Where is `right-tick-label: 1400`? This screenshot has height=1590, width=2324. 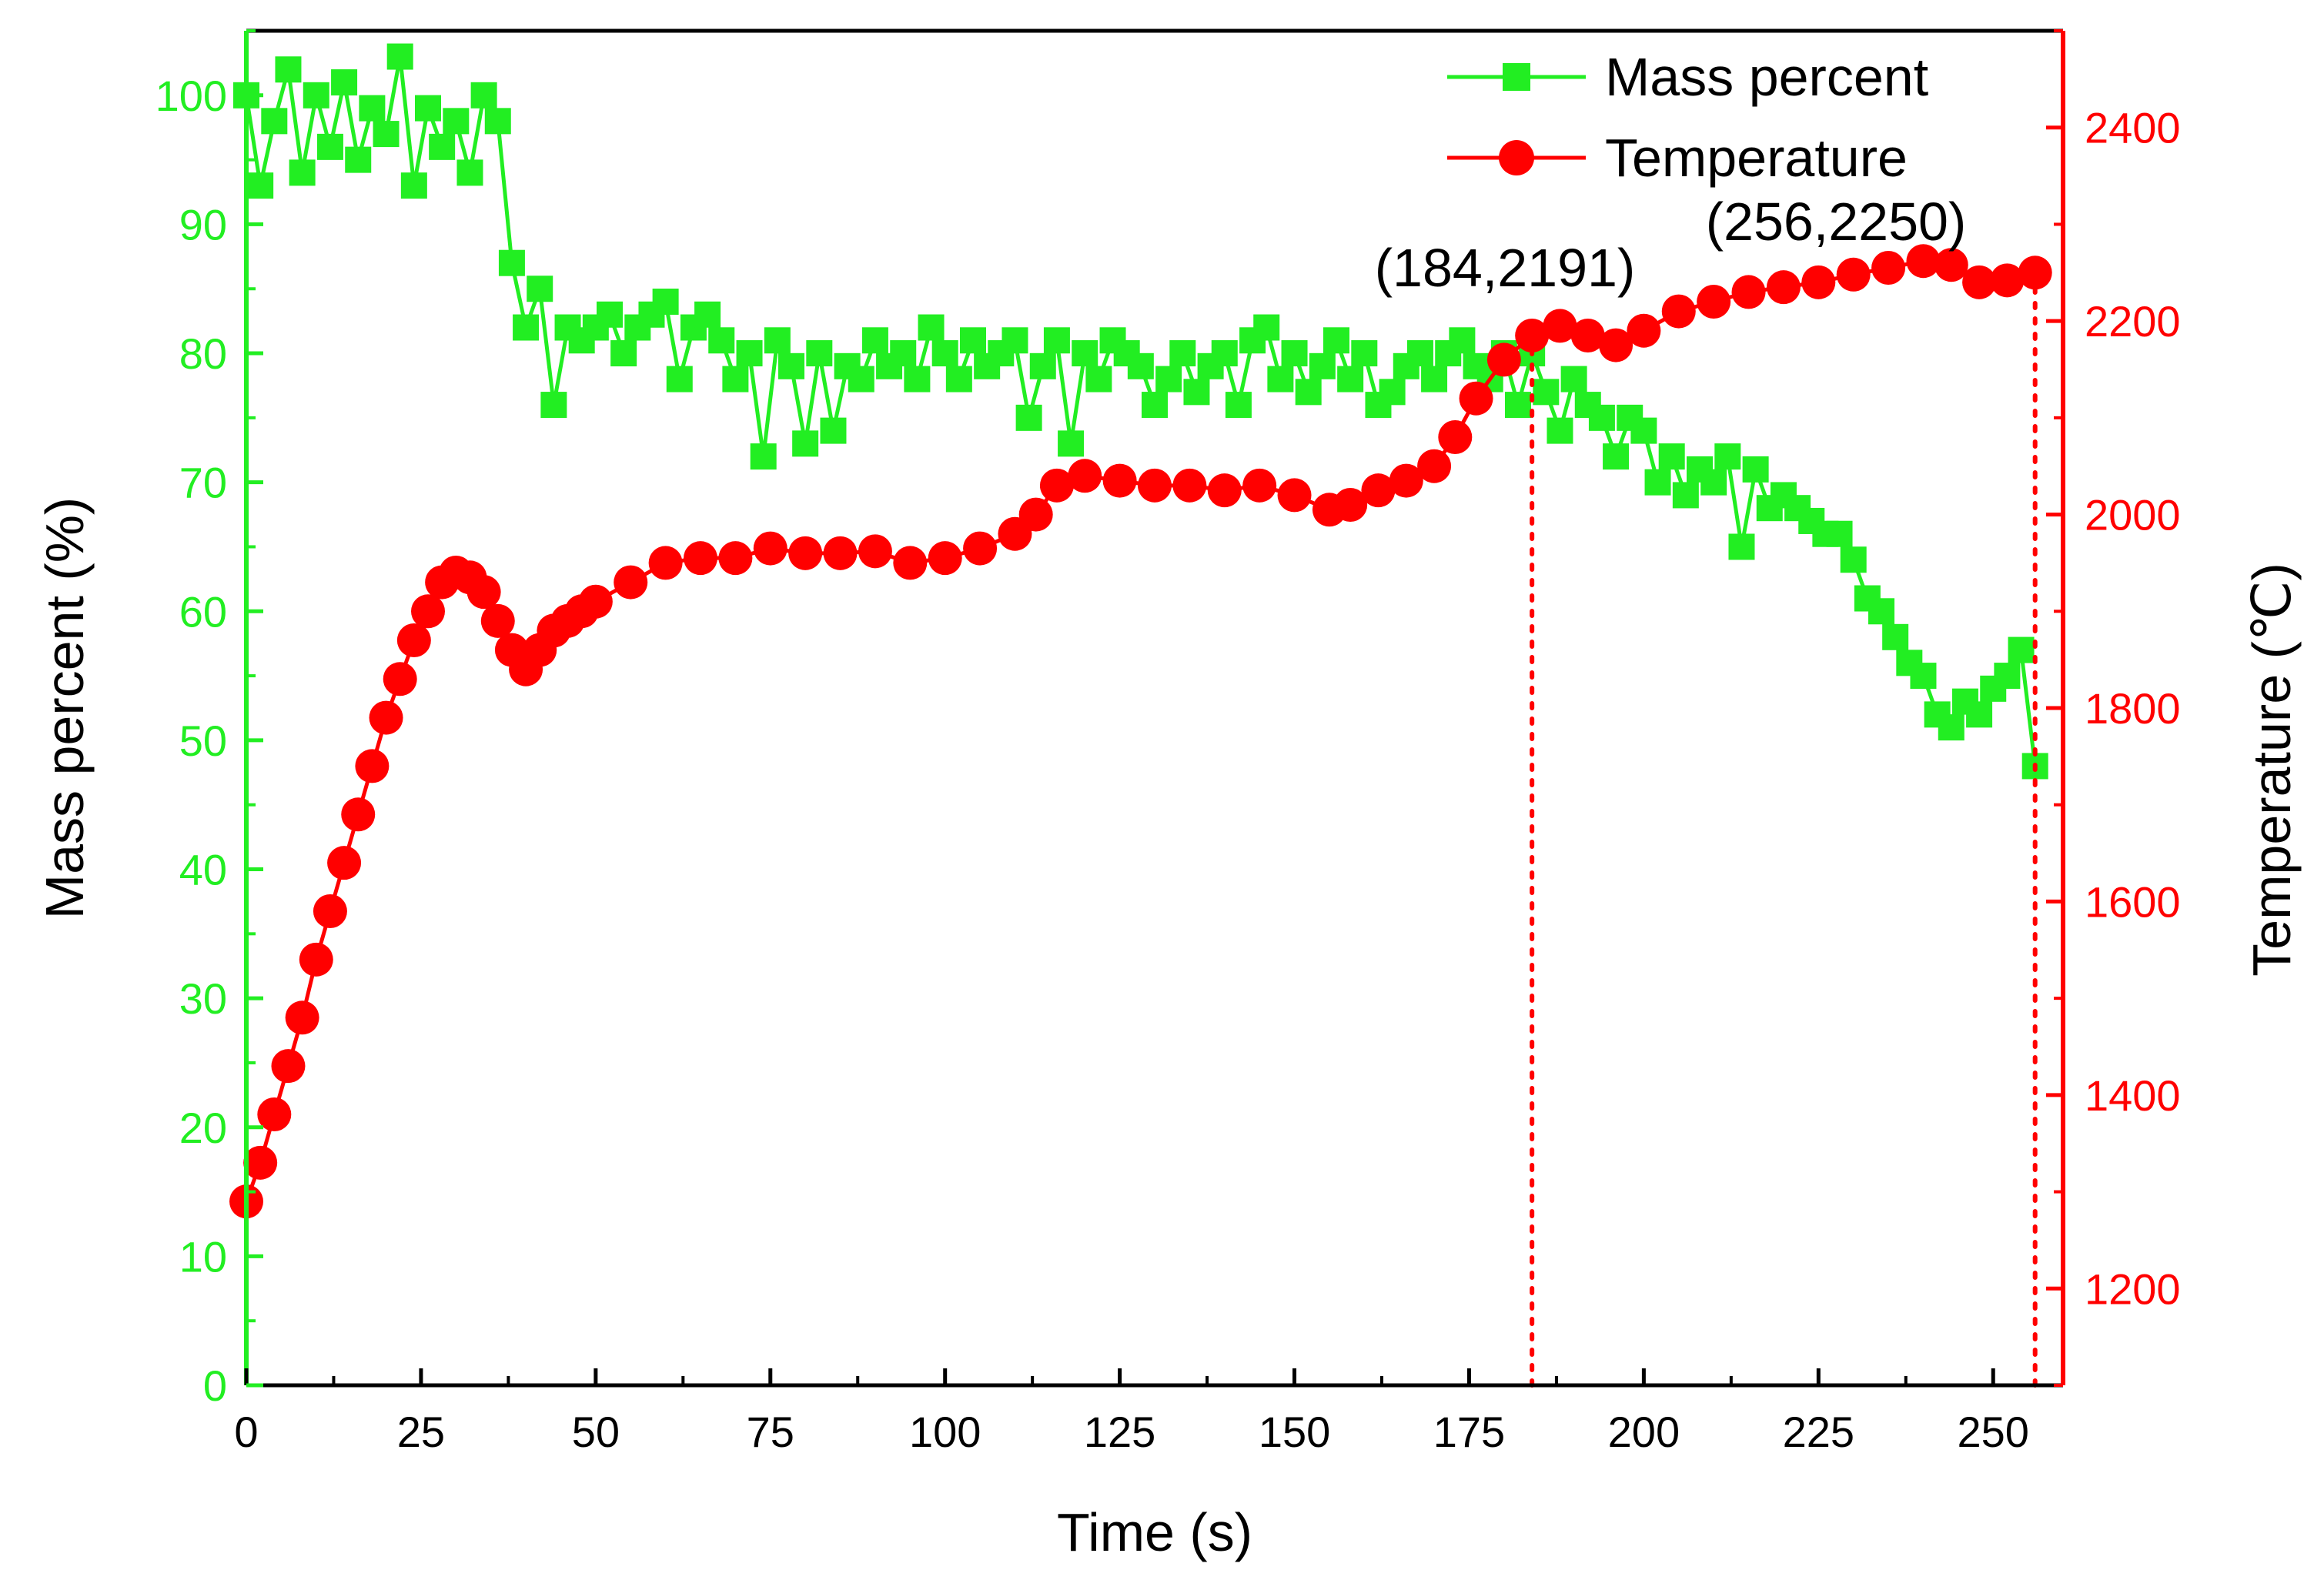 right-tick-label: 1400 is located at coordinates (2133, 1095).